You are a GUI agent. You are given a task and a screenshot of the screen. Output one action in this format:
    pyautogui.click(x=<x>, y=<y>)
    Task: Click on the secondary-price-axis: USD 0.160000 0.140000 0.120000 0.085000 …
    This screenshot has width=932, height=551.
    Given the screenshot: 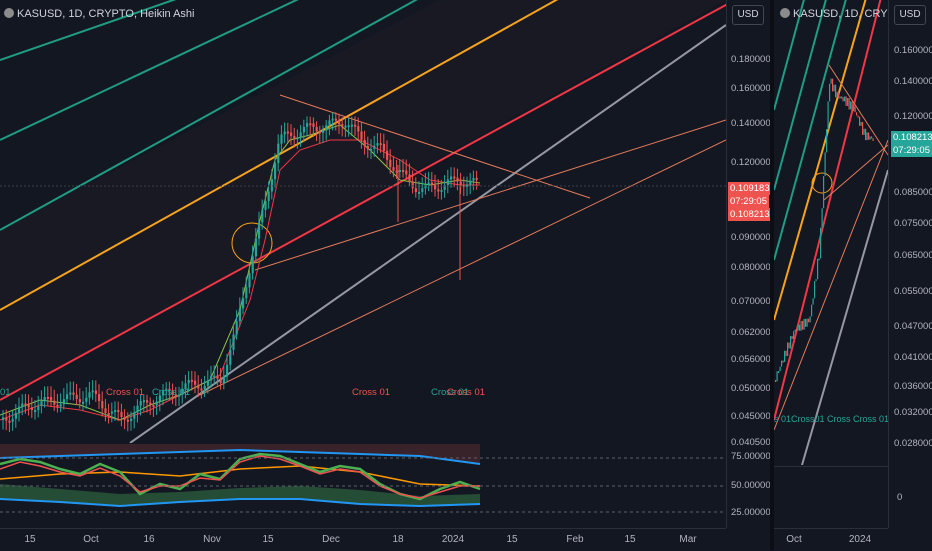 What is the action you would take?
    pyautogui.click(x=910, y=264)
    